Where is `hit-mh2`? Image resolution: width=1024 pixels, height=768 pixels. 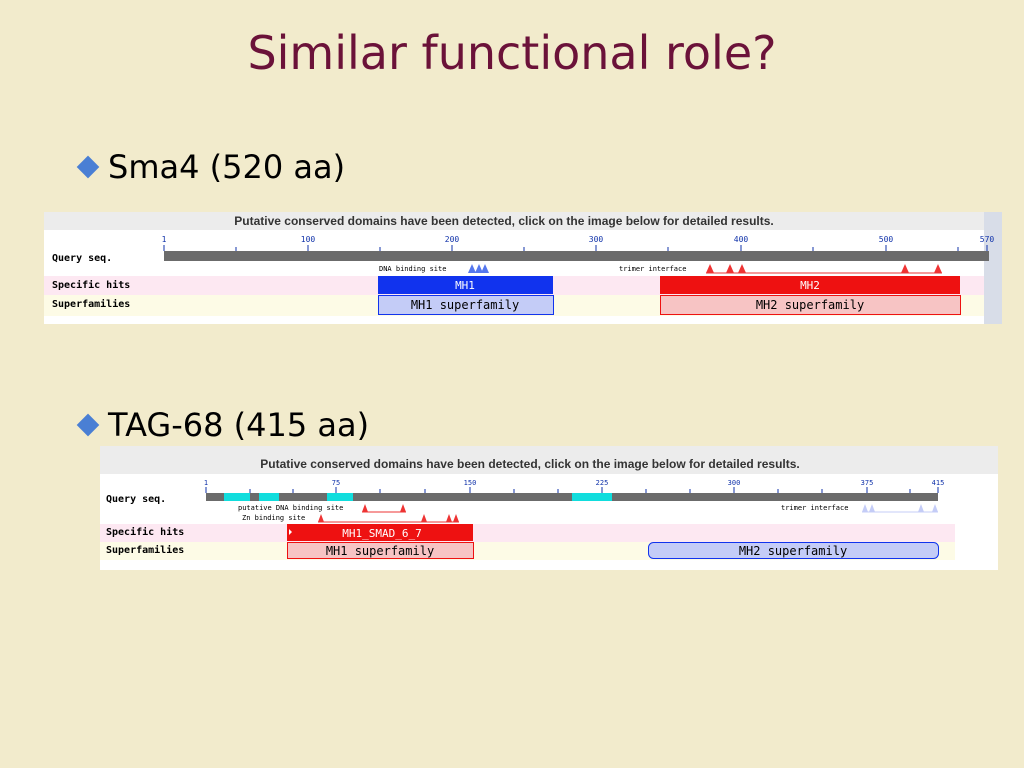 hit-mh2 is located at coordinates (810, 285).